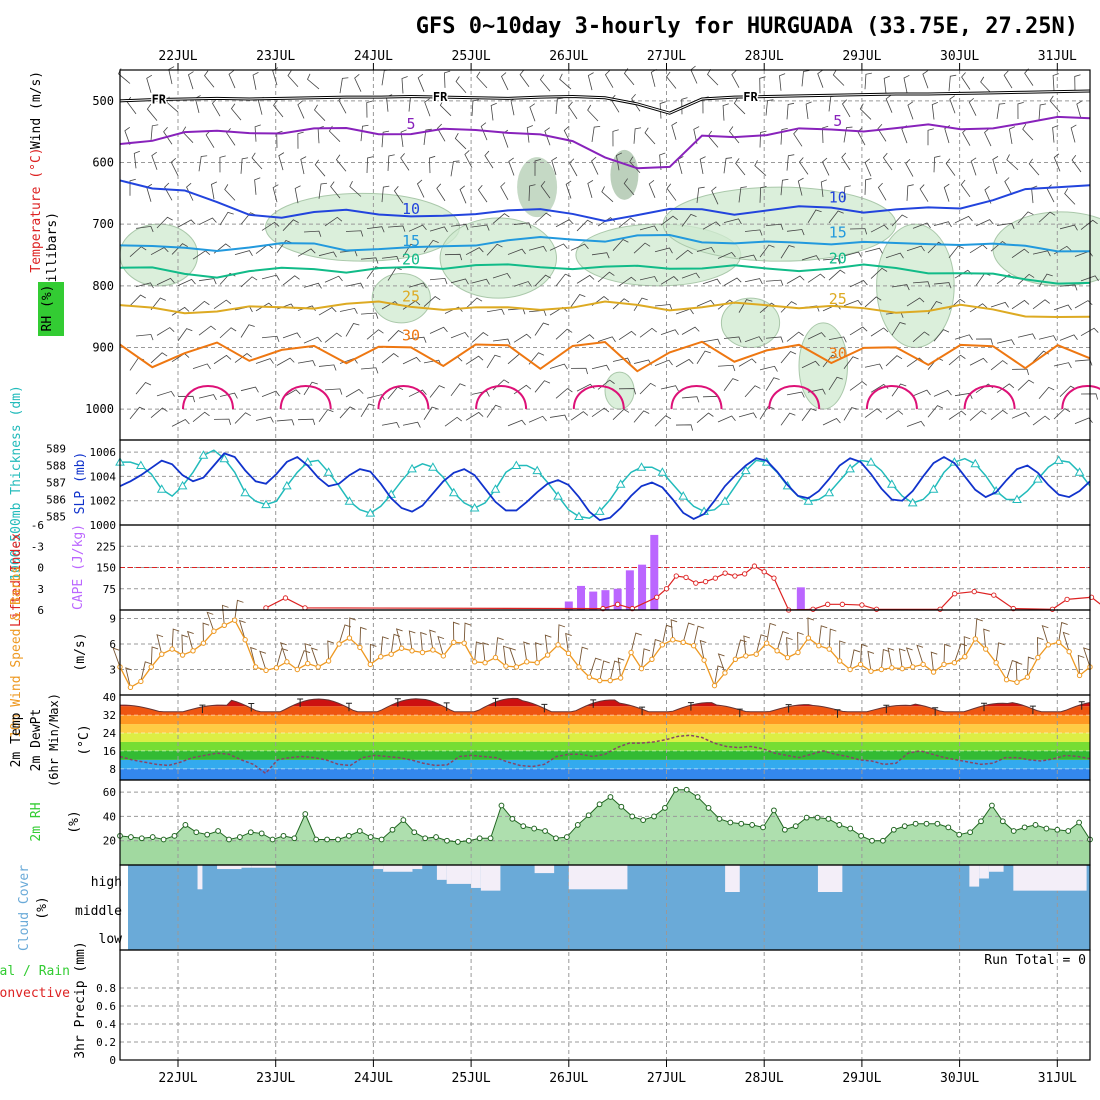 The width and height of the screenshot is (1100, 1100). What do you see at coordinates (106, 1042) in the screenshot?
I see `precip-tick-label: 0.2` at bounding box center [106, 1042].